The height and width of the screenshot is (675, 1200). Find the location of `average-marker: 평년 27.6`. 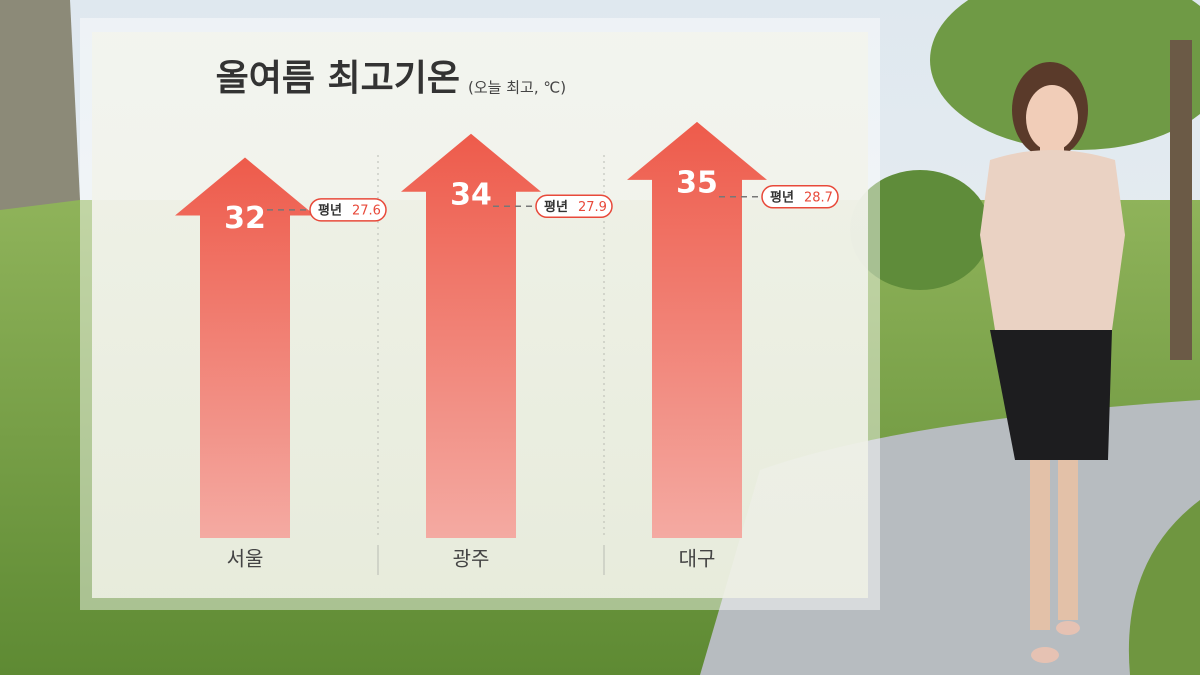

average-marker: 평년 27.6 is located at coordinates (327, 210).